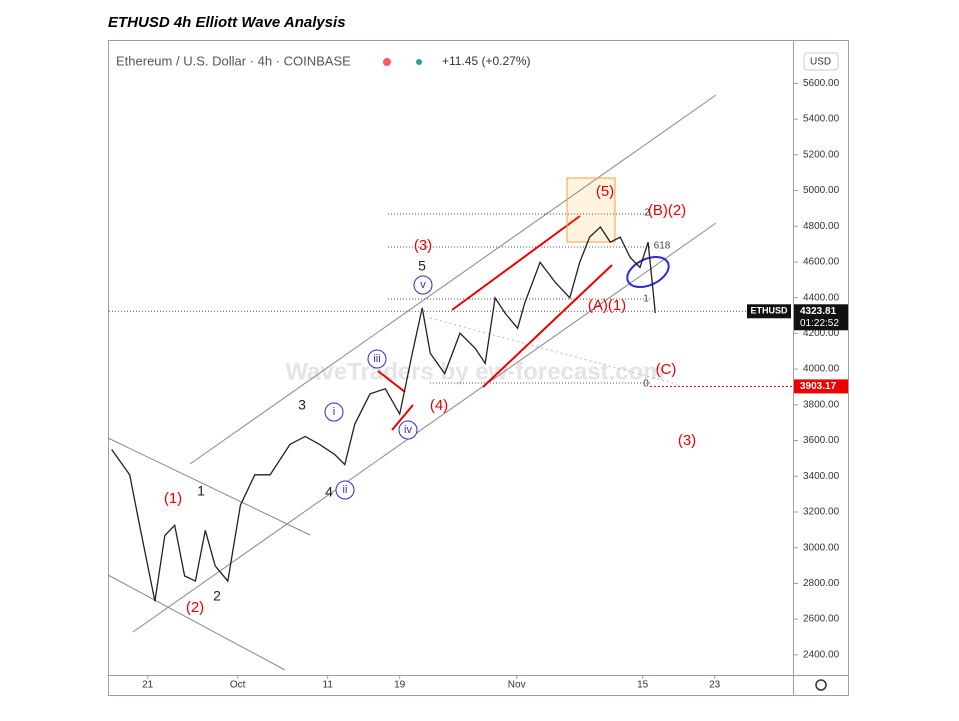  I want to click on page-title: ETHUSD 4h Elliott Wave Analysis, so click(227, 22).